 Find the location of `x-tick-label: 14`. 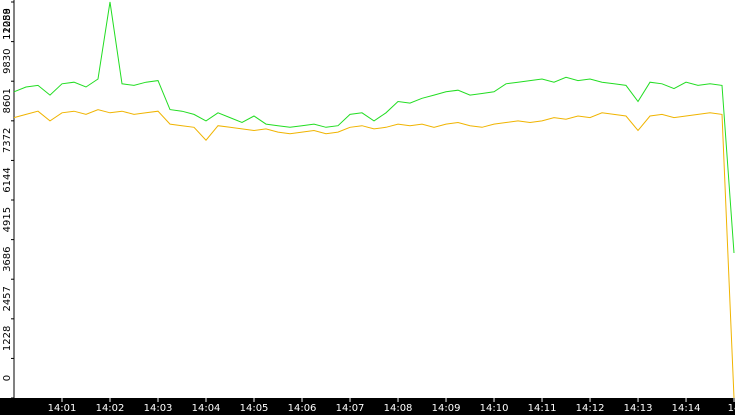

x-tick-label: 14 is located at coordinates (731, 408).